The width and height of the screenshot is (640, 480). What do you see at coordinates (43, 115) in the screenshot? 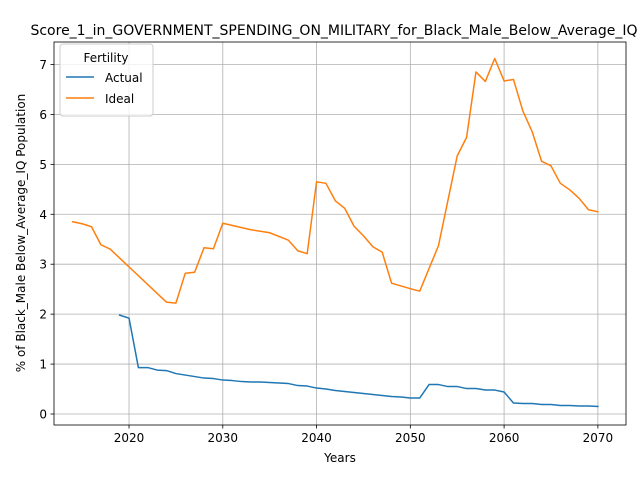
I see `y-tick-label: 6` at bounding box center [43, 115].